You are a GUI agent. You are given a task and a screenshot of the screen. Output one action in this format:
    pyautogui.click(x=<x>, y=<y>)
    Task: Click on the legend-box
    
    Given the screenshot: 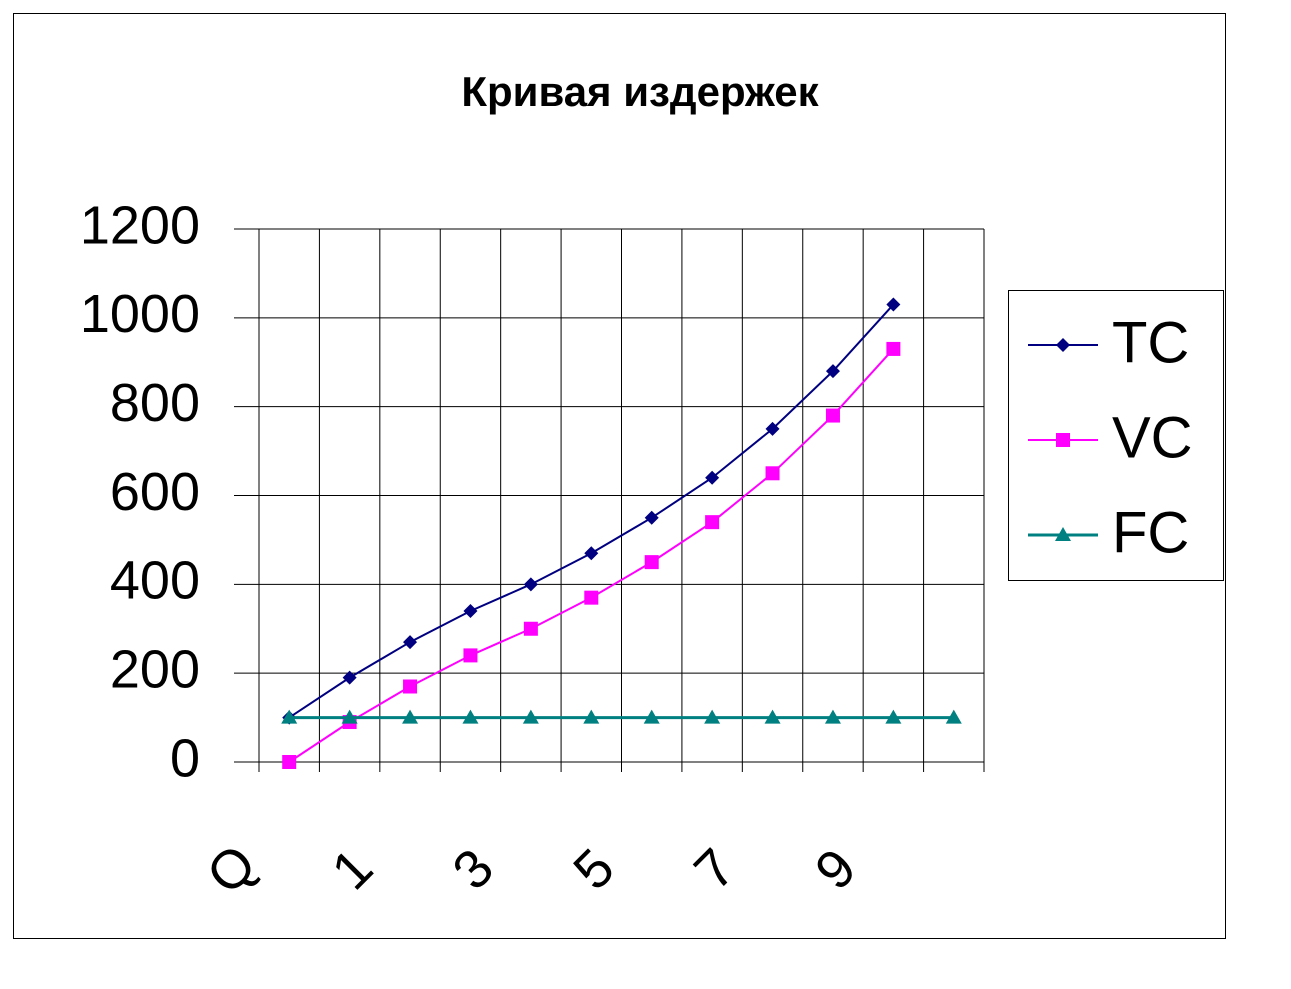 What is the action you would take?
    pyautogui.click(x=1116, y=435)
    